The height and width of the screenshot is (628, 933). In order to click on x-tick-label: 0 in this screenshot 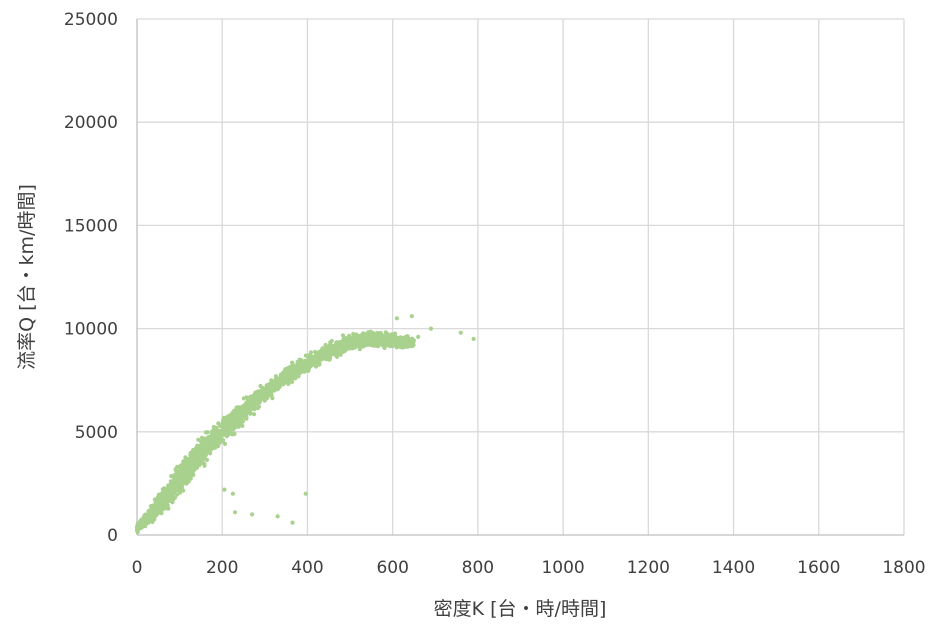, I will do `click(137, 568)`.